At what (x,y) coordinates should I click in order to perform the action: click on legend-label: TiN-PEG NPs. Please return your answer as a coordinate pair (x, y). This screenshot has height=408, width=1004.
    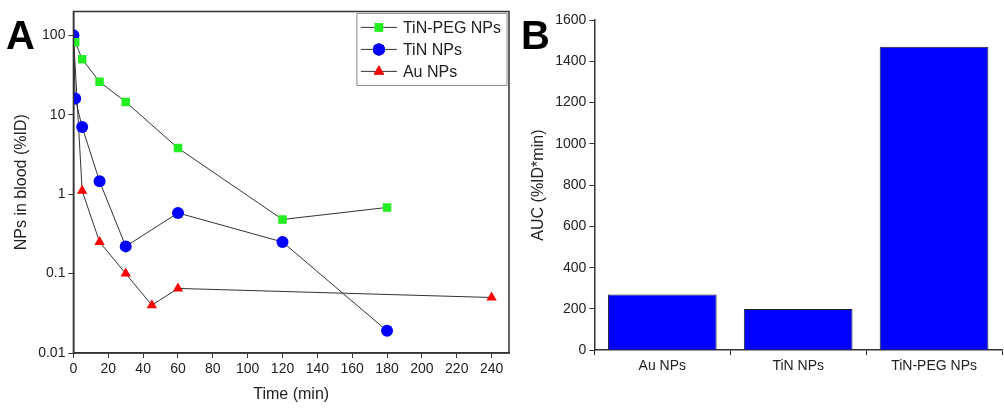
    Looking at the image, I should click on (451, 27).